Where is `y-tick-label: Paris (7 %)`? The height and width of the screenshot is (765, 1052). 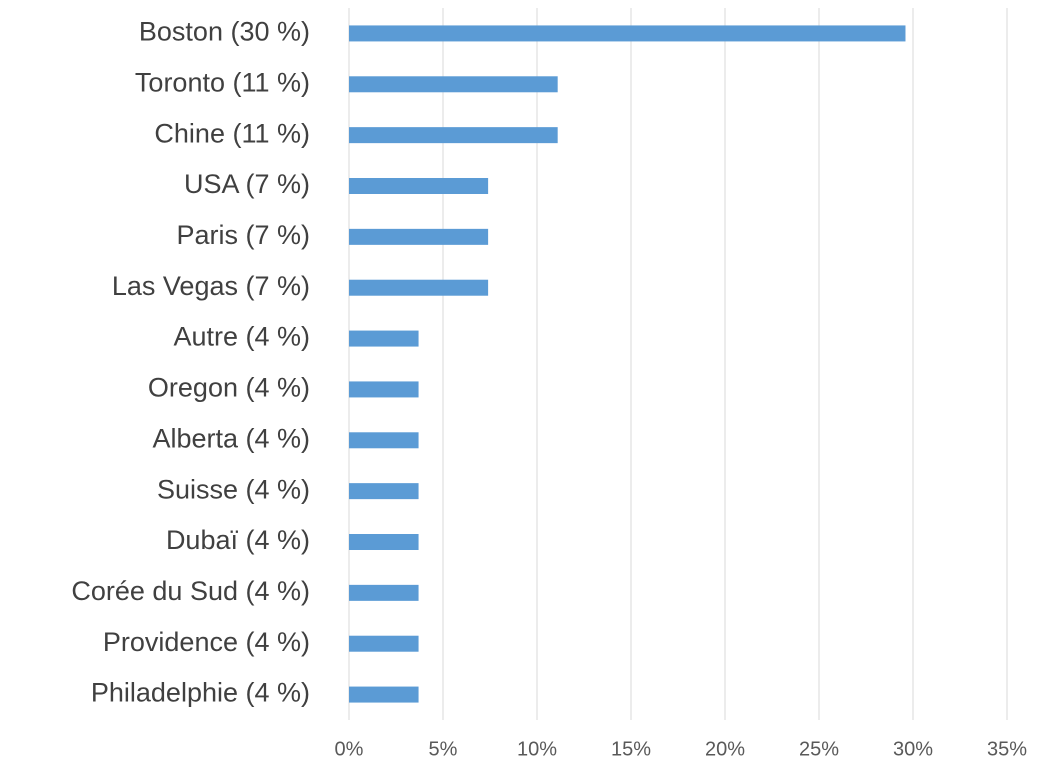
y-tick-label: Paris (7 %) is located at coordinates (243, 235).